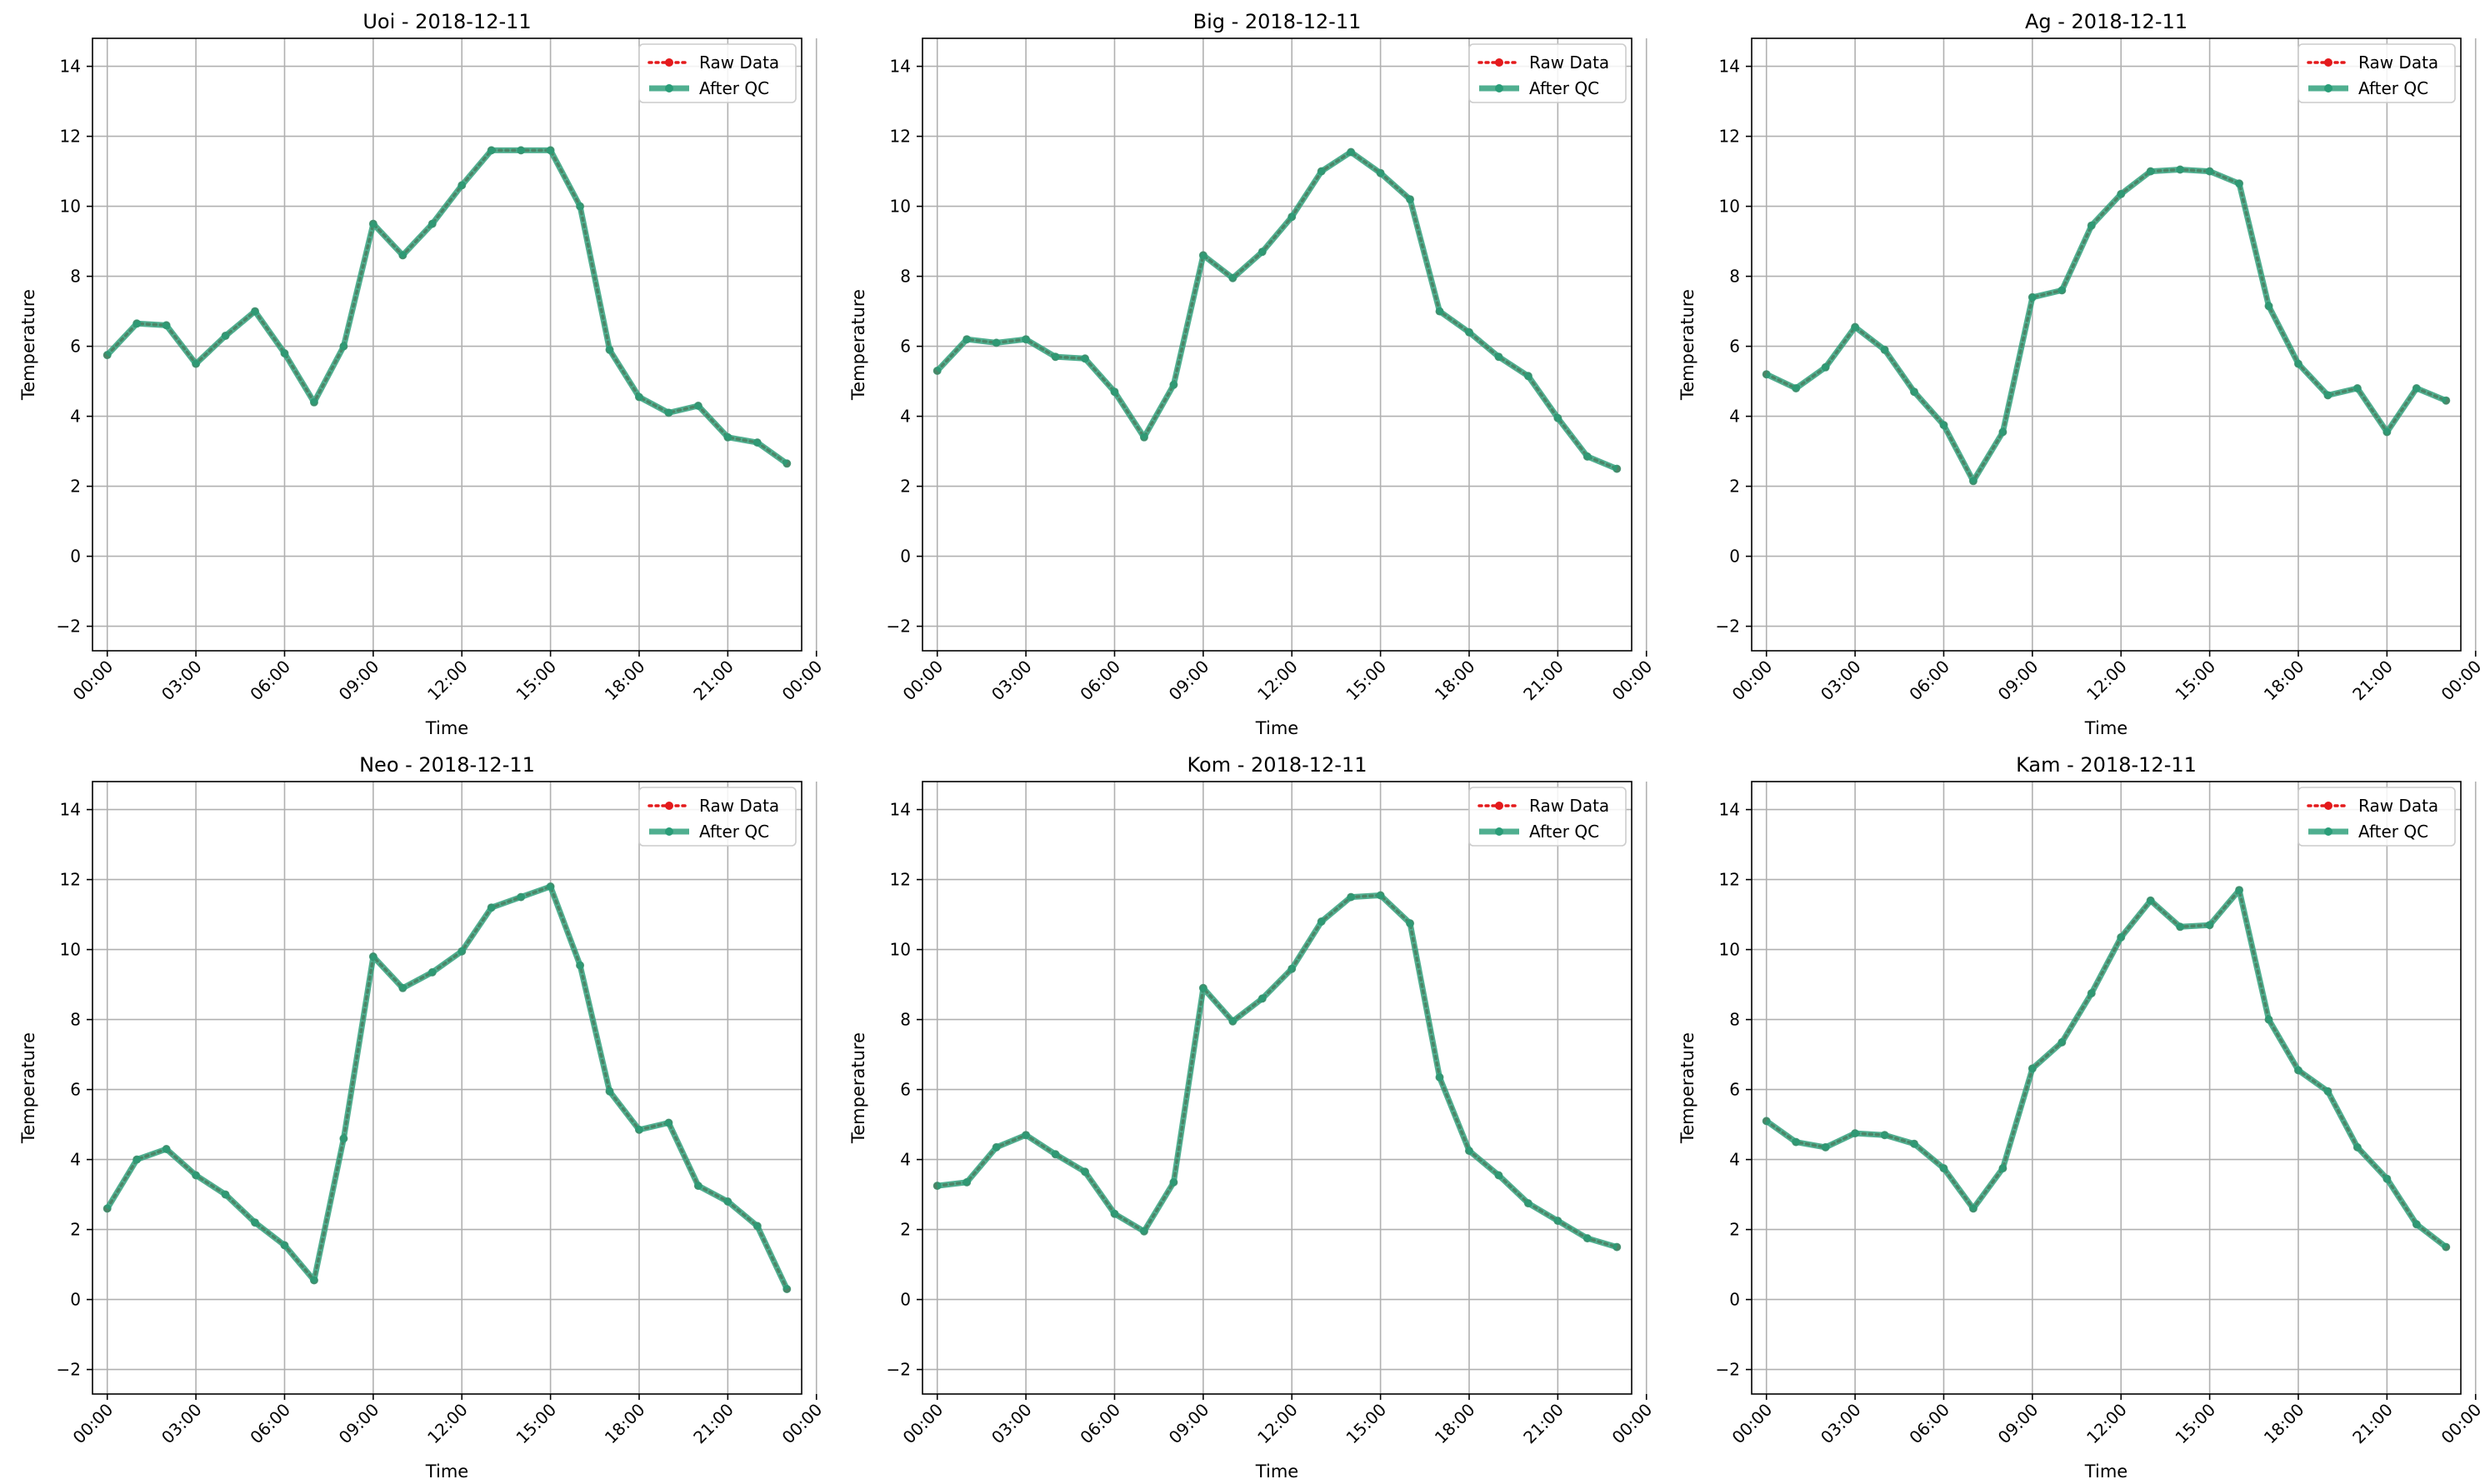 The image size is (2485, 1484). I want to click on x-tick-label: 09:00, so click(1189, 681).